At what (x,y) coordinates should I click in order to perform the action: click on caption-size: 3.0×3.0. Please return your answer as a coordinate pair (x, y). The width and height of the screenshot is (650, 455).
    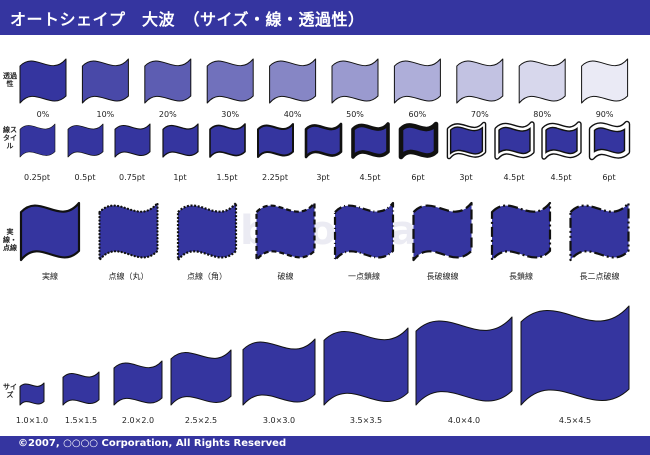
    Looking at the image, I should click on (279, 420).